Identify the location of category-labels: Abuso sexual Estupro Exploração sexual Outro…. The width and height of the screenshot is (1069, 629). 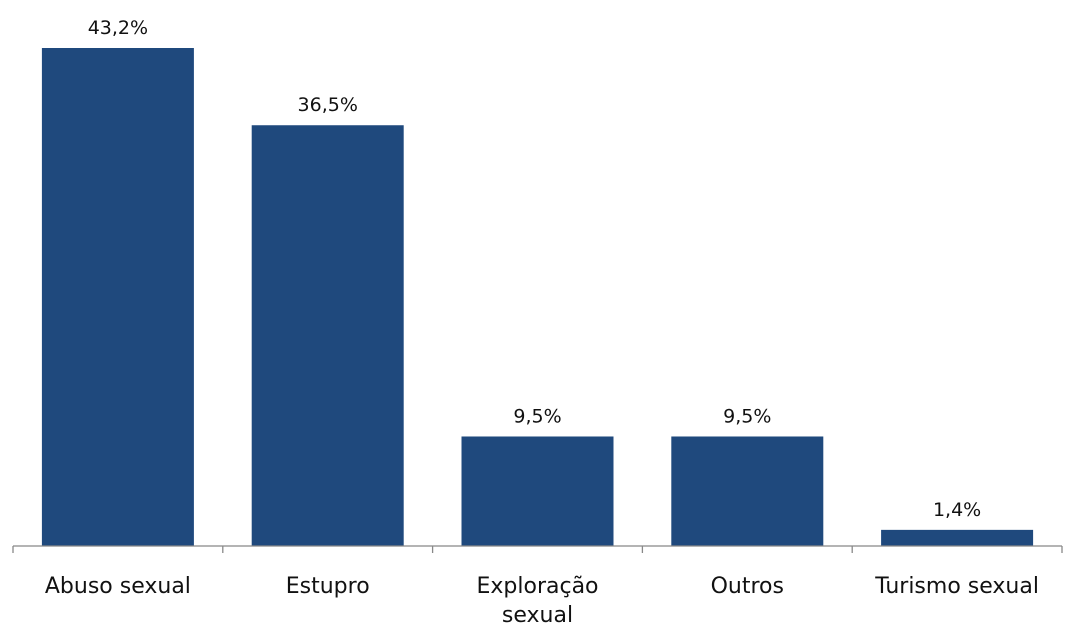
(542, 601).